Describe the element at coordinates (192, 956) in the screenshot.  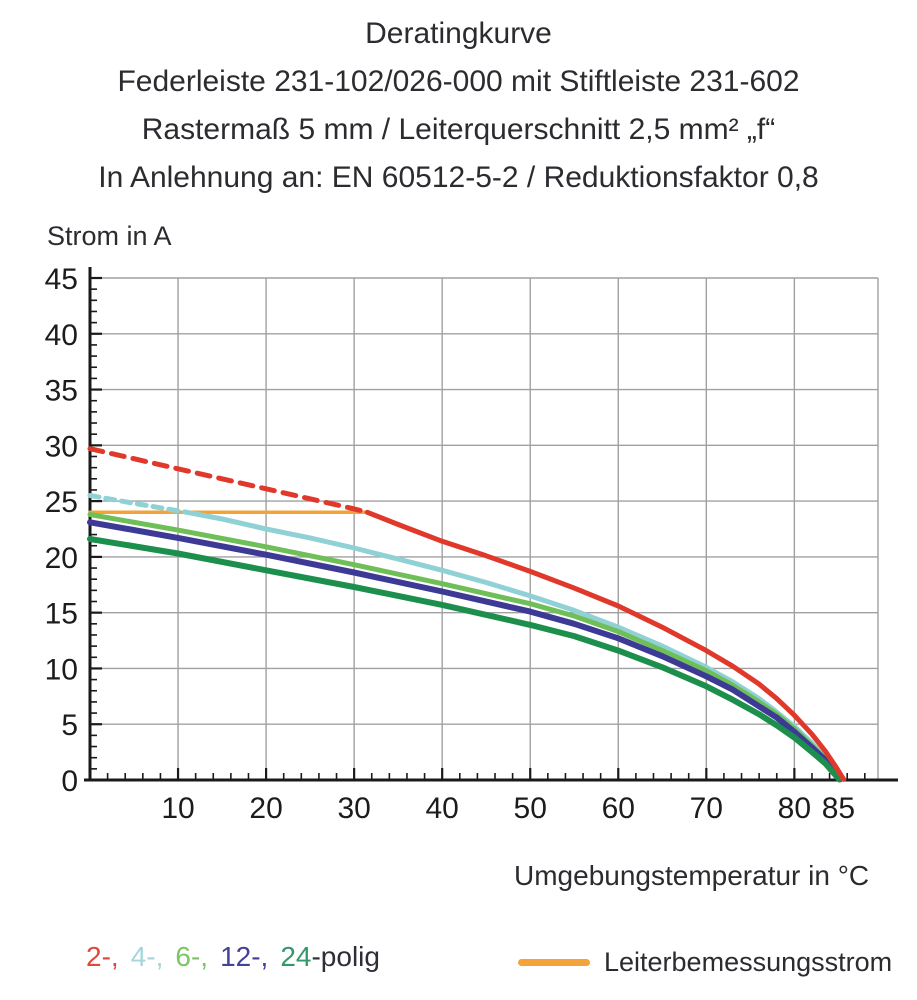
I see `legend-pole-label: 6-,` at that location.